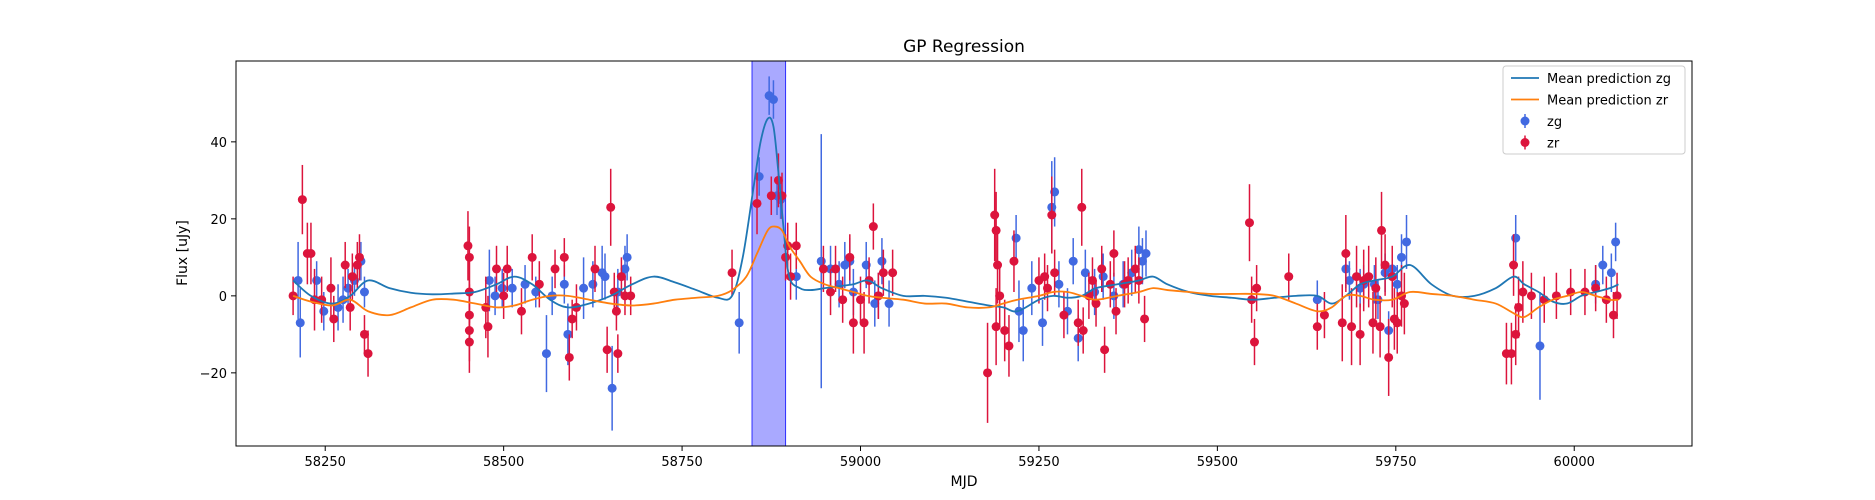 The height and width of the screenshot is (500, 1875). What do you see at coordinates (964, 482) in the screenshot?
I see `x-axis-label: MJD` at bounding box center [964, 482].